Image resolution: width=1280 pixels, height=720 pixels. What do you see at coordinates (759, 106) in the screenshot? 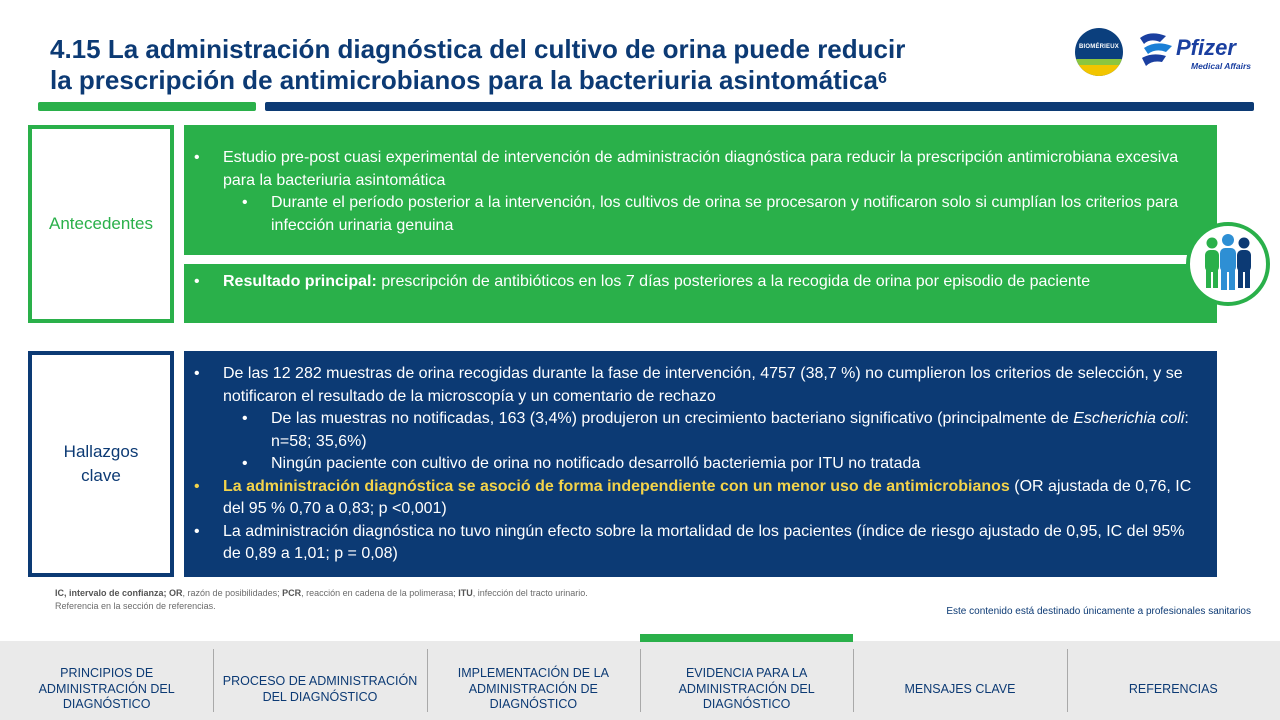
I see `title-rule-blue` at bounding box center [759, 106].